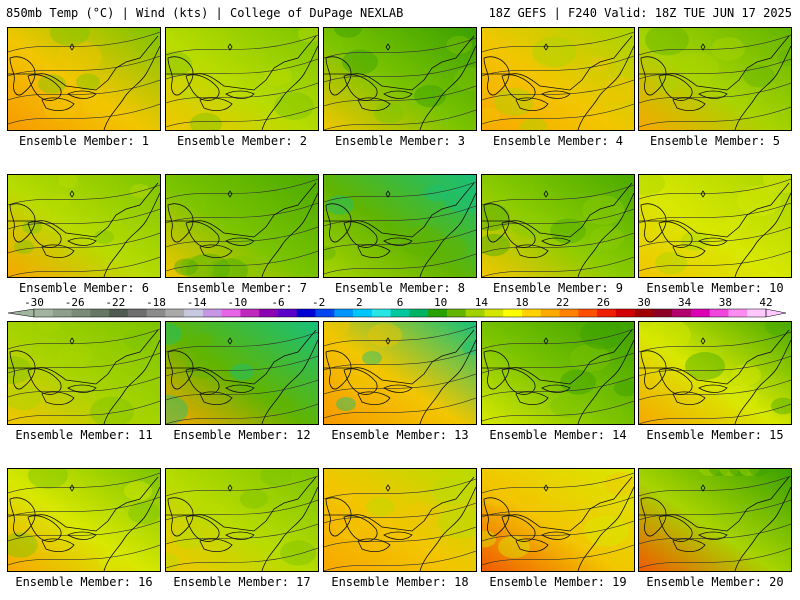 This screenshot has height=600, width=800. What do you see at coordinates (603, 302) in the screenshot?
I see `colorbar-tick-label: 26` at bounding box center [603, 302].